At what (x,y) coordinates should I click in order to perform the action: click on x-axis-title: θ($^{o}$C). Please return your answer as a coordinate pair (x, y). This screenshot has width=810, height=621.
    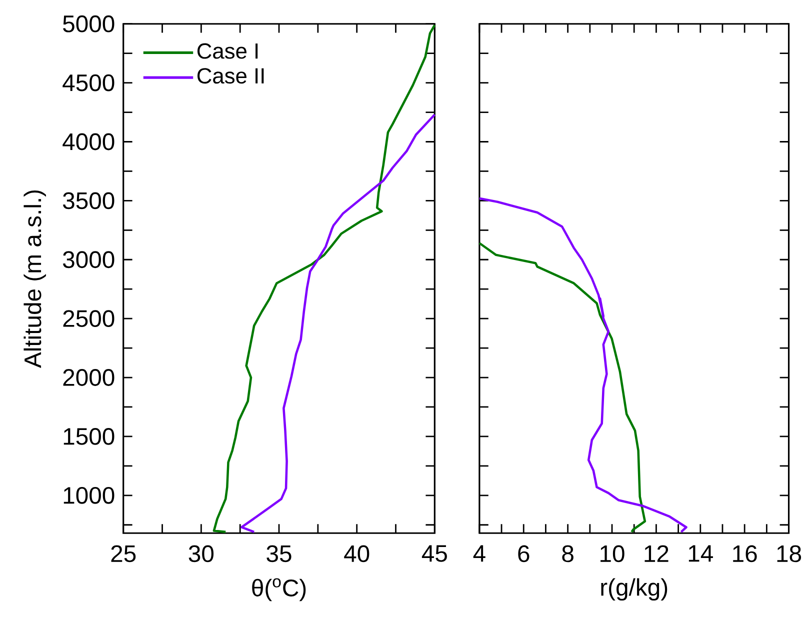
    Looking at the image, I should click on (279, 590).